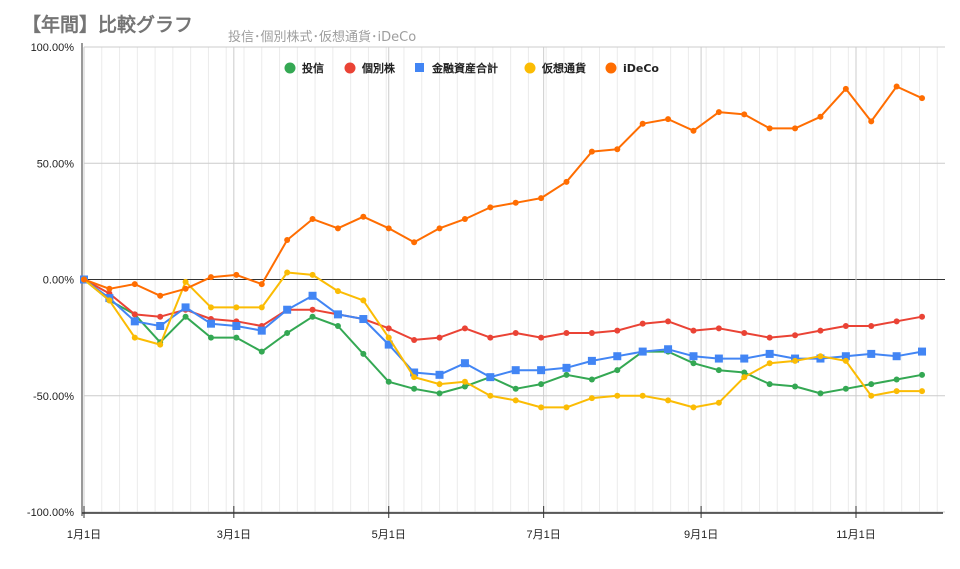  What do you see at coordinates (58, 281) in the screenshot?
I see `y-tick-label: 0.00%` at bounding box center [58, 281].